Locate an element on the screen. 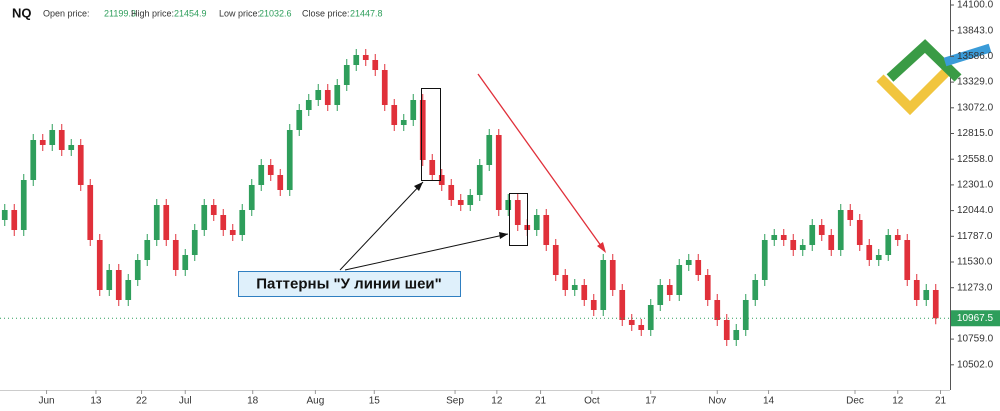 The height and width of the screenshot is (411, 1000). x-tick-label: Jul is located at coordinates (185, 401).